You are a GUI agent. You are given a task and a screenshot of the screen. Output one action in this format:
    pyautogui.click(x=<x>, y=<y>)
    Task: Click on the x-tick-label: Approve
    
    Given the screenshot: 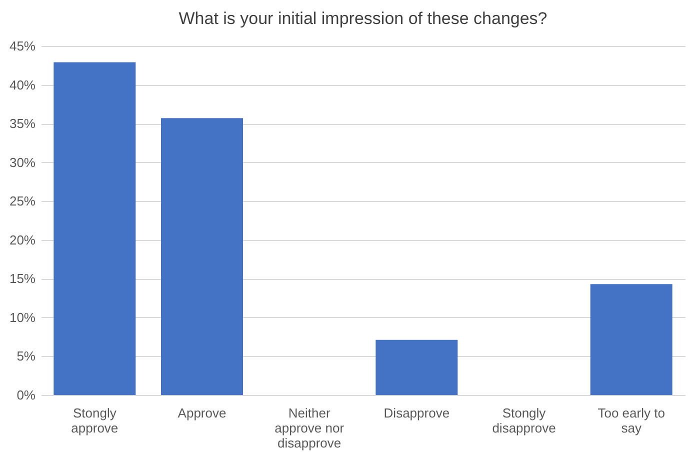 What is the action you would take?
    pyautogui.click(x=202, y=413)
    